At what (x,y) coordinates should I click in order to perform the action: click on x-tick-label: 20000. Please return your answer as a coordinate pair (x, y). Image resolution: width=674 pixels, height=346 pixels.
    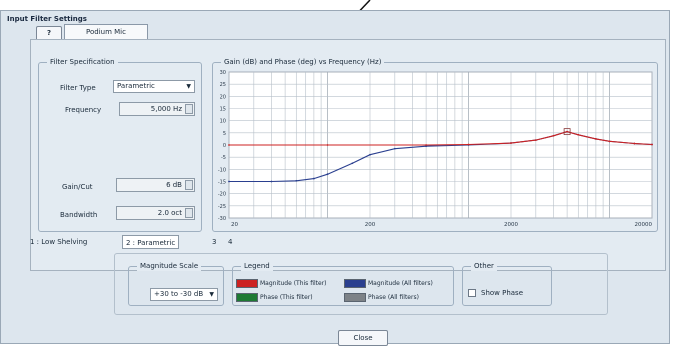
    Looking at the image, I should click on (644, 225).